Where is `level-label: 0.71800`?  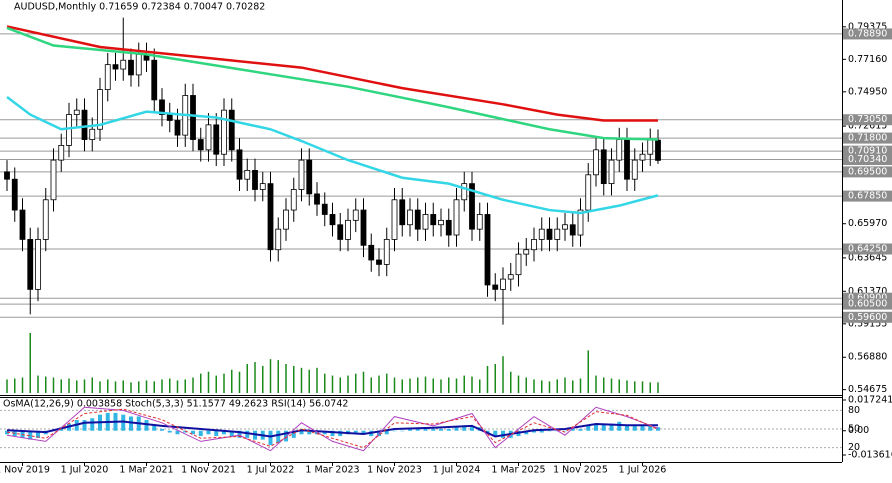
level-label: 0.71800 is located at coordinates (867, 138).